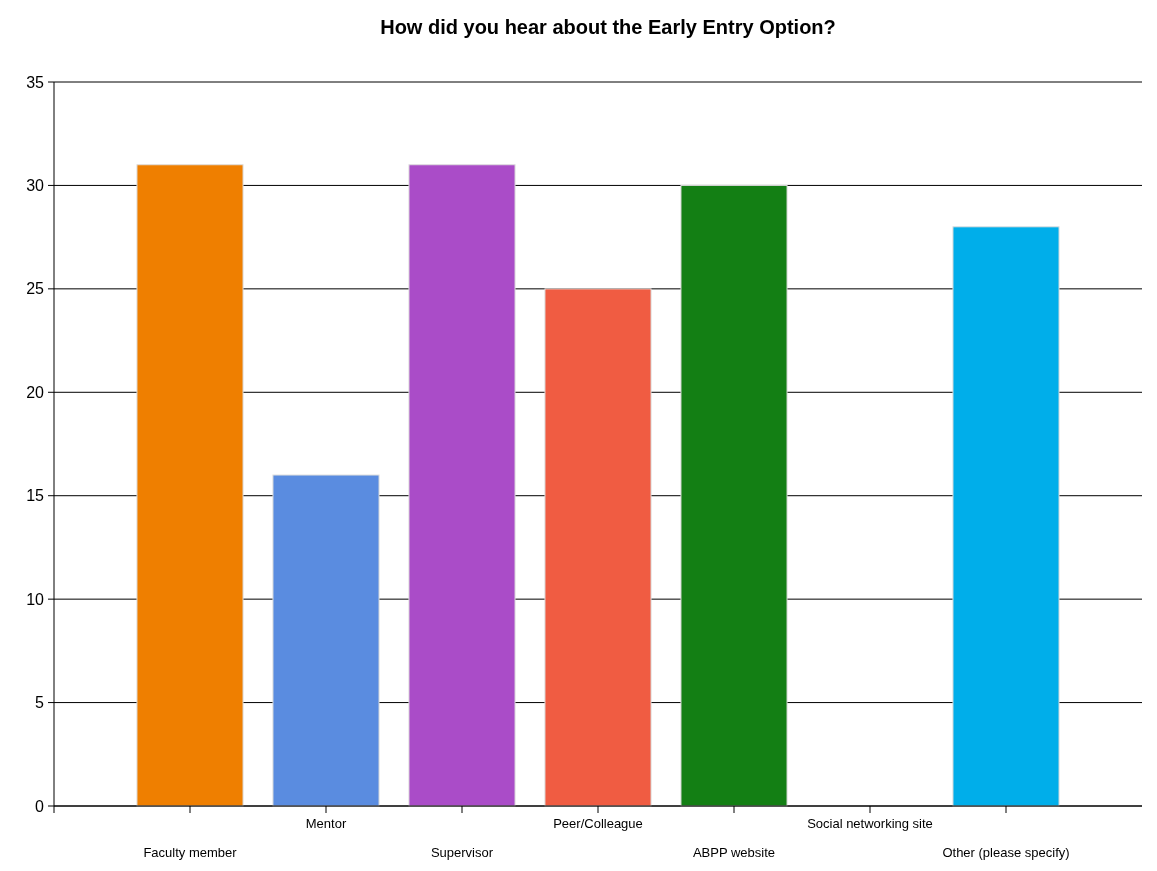  What do you see at coordinates (190, 852) in the screenshot?
I see `x-tick-label: Faculty member` at bounding box center [190, 852].